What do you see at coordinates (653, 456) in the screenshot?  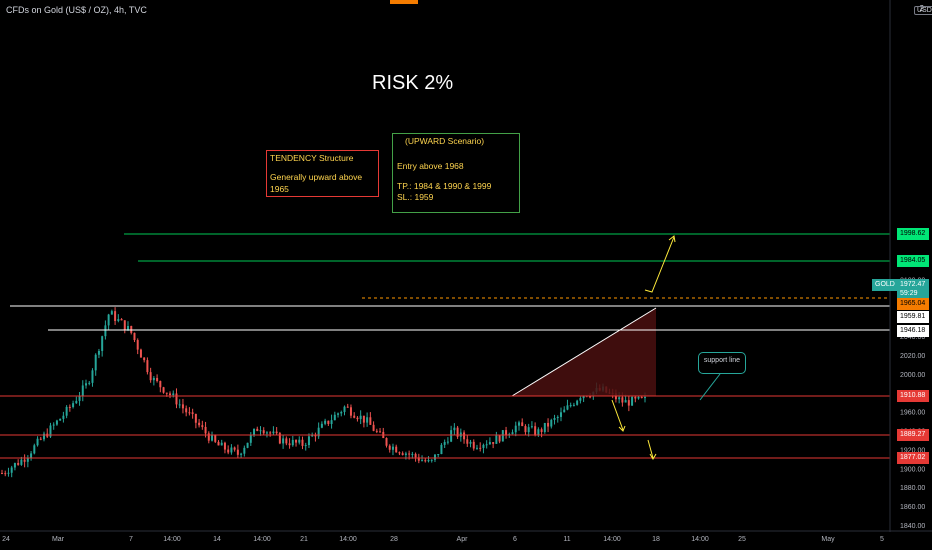 I see `down-arrow-2-head` at bounding box center [653, 456].